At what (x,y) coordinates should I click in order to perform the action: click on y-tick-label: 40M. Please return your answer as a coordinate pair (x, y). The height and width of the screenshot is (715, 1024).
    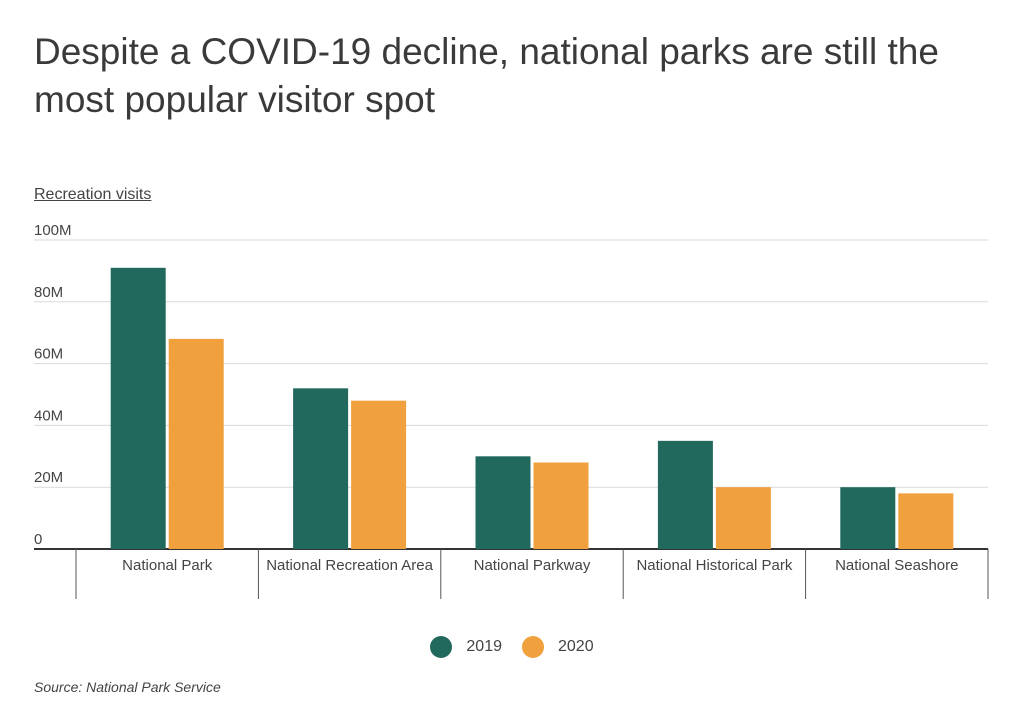
    Looking at the image, I should click on (48, 415).